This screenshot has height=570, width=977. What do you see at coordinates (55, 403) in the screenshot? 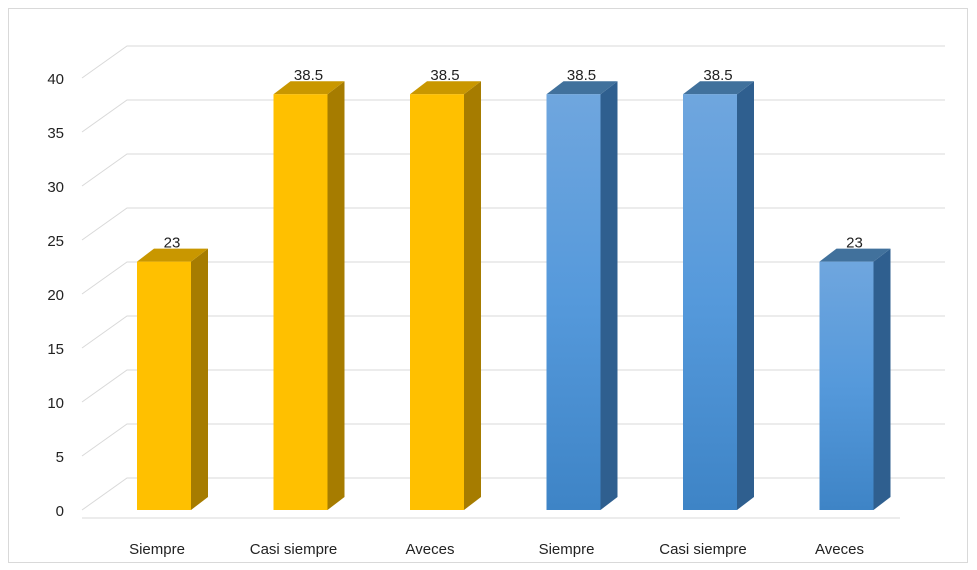
I see `y-tick-label: 10` at bounding box center [55, 403].